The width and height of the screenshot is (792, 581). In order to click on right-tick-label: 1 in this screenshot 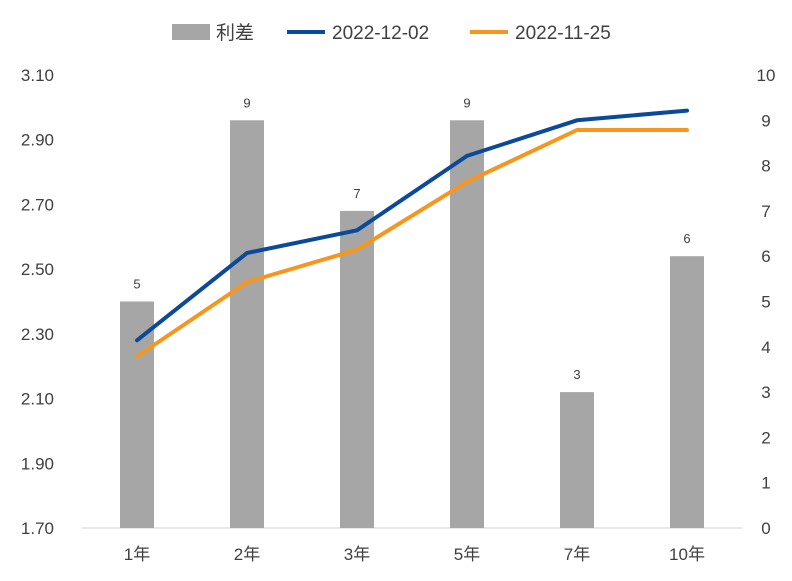, I will do `click(765, 483)`.